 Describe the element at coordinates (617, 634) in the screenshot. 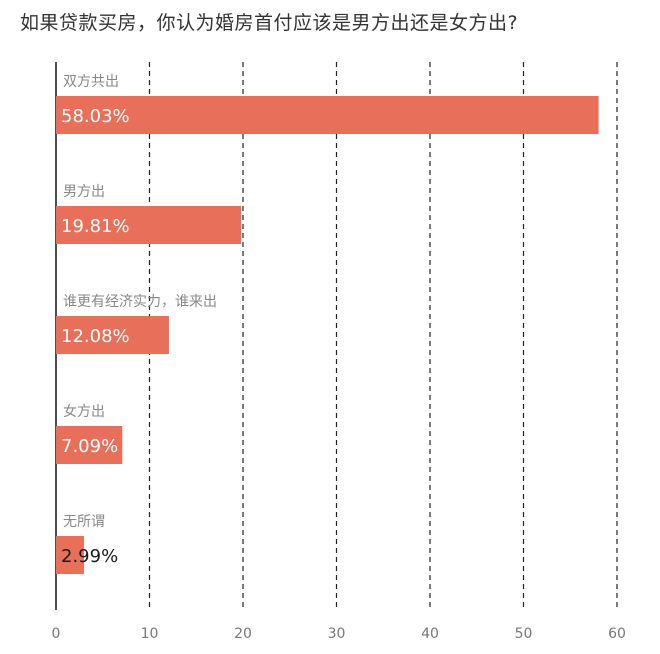

I see `x-tick-label: 60` at that location.